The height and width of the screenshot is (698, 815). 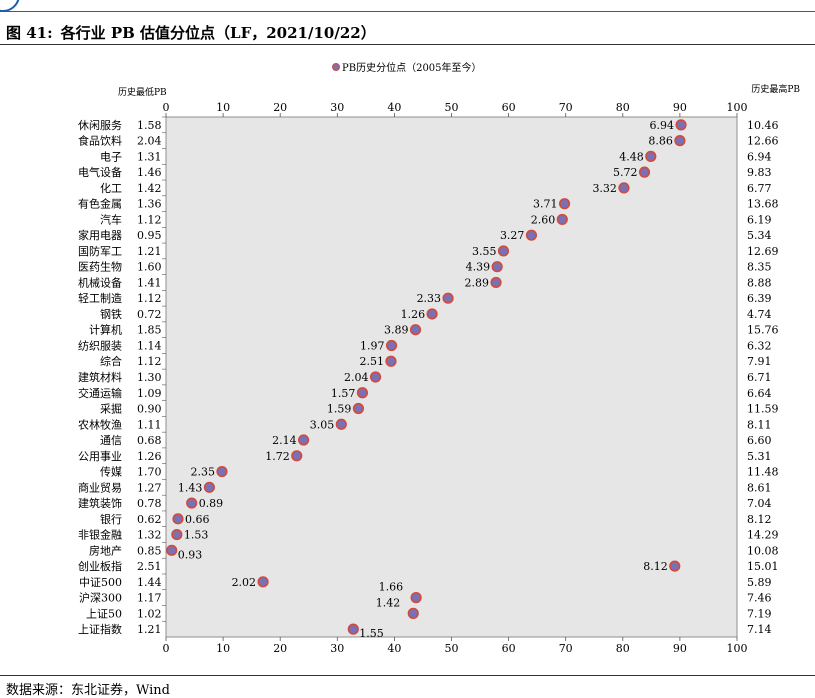 What do you see at coordinates (339, 409) in the screenshot?
I see `current-pb-label: 1.59` at bounding box center [339, 409].